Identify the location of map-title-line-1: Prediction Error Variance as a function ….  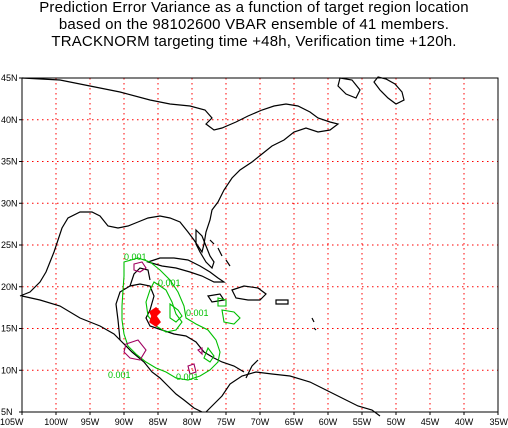
(254, 8).